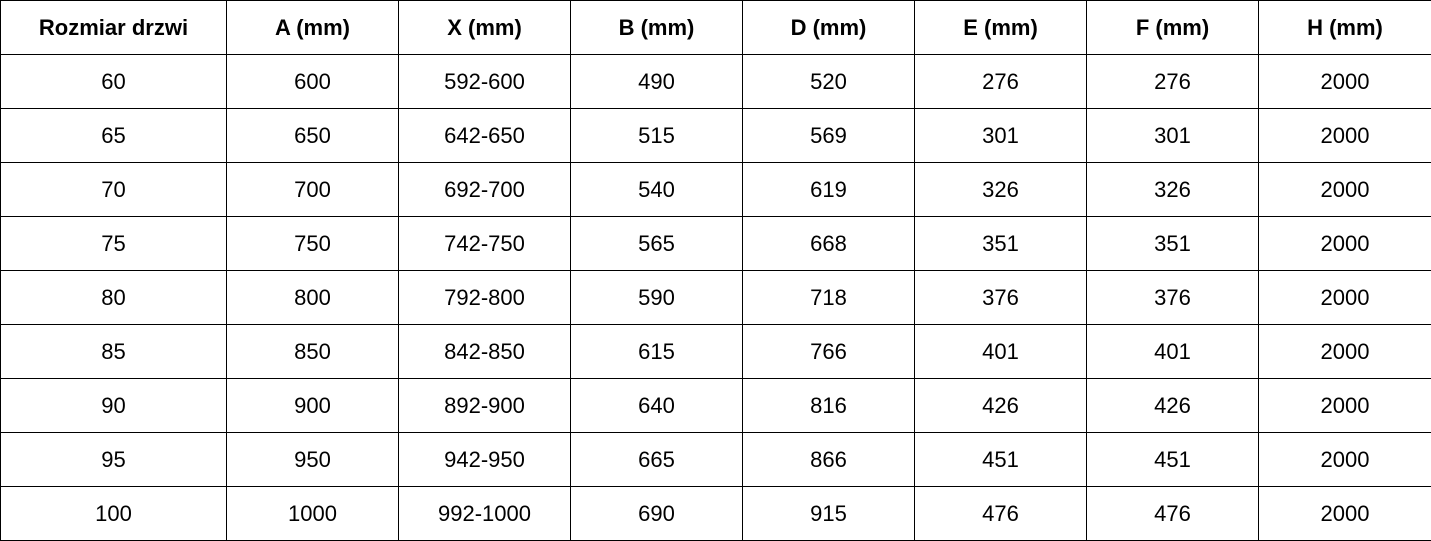 The image size is (1431, 541). What do you see at coordinates (484, 189) in the screenshot?
I see `table-cell: 692-700` at bounding box center [484, 189].